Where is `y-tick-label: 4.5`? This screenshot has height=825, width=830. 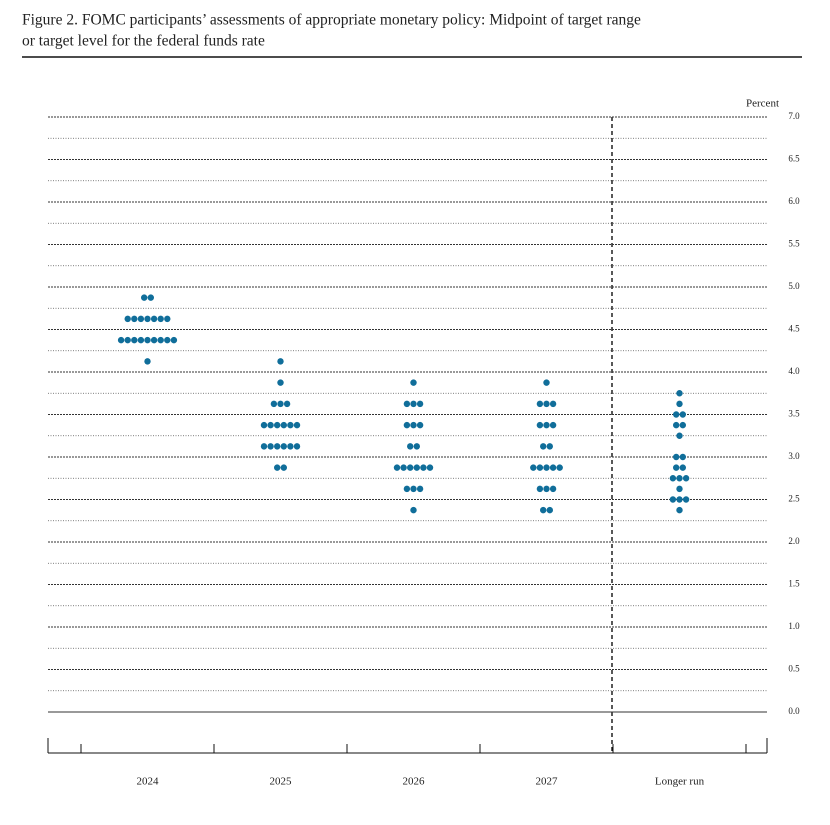
y-tick-label: 4.5 is located at coordinates (794, 329).